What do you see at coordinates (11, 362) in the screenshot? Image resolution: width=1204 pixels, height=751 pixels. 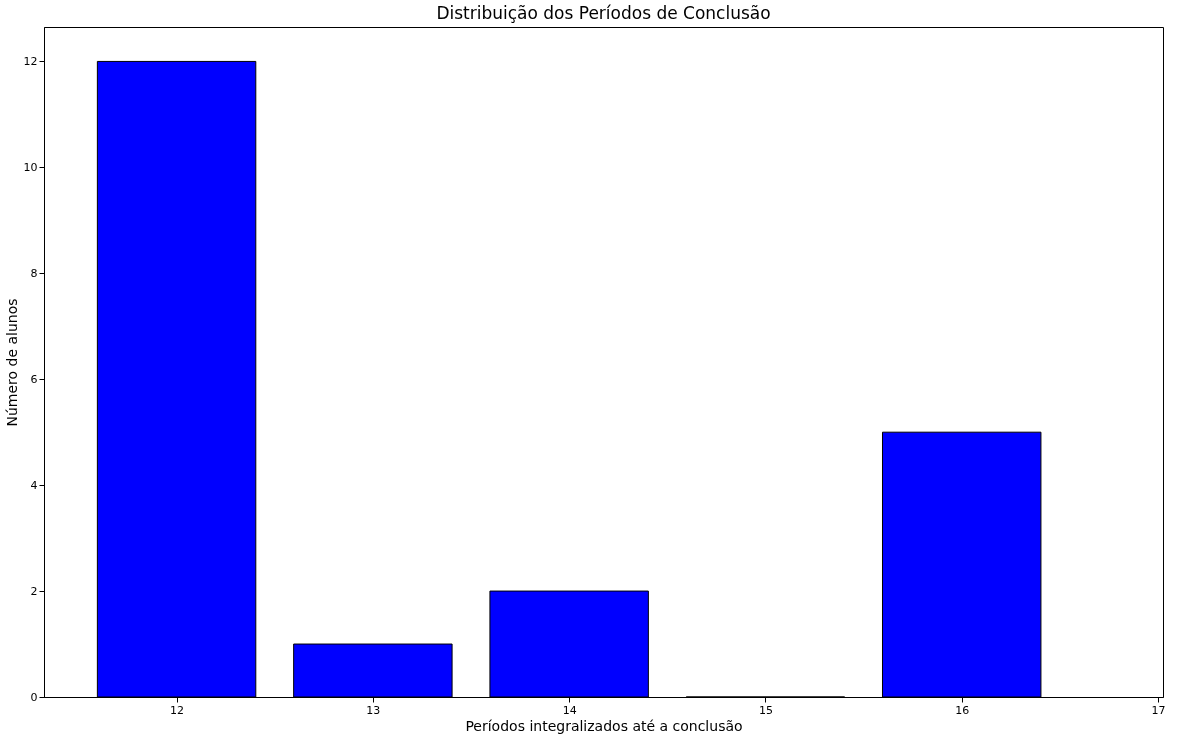 I see `y-axis-title: Número de alunos` at bounding box center [11, 362].